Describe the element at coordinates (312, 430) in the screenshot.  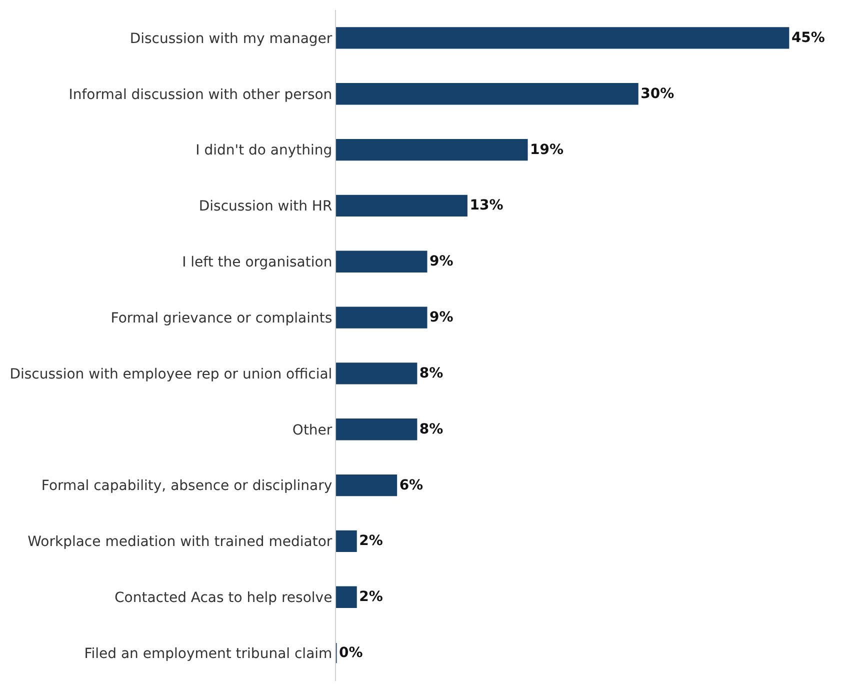
I see `y-tick-label: Other` at that location.